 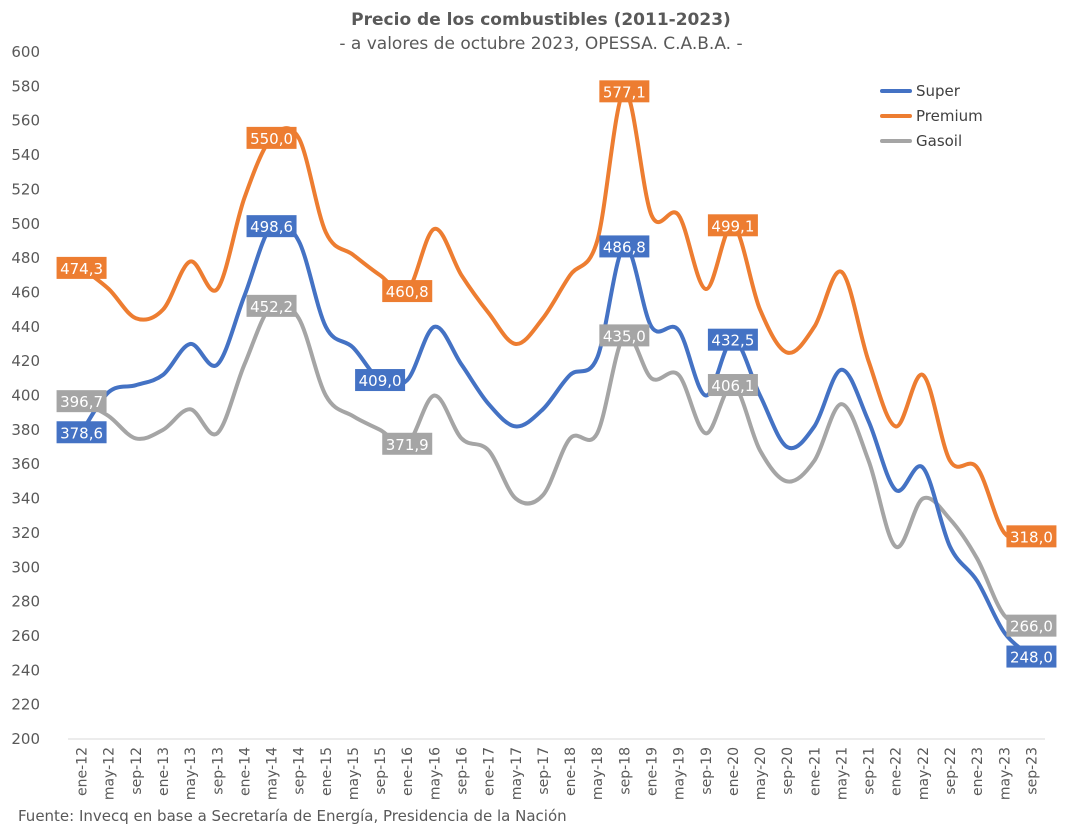 I want to click on x-tick-label: ene-13, so click(x=164, y=771).